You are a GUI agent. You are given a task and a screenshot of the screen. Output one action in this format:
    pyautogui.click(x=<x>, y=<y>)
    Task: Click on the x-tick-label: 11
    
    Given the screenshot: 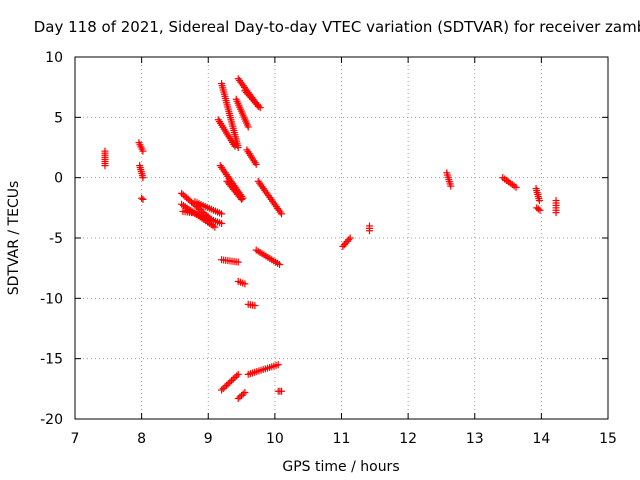 What is the action you would take?
    pyautogui.click(x=342, y=439)
    